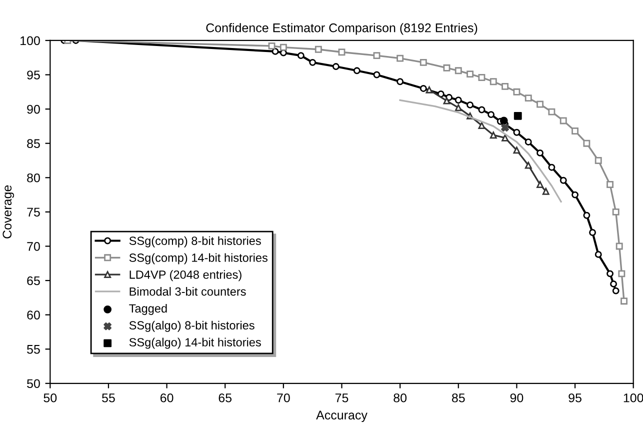 Image resolution: width=643 pixels, height=426 pixels. Describe the element at coordinates (400, 397) in the screenshot. I see `x-tick-label: 80` at that location.